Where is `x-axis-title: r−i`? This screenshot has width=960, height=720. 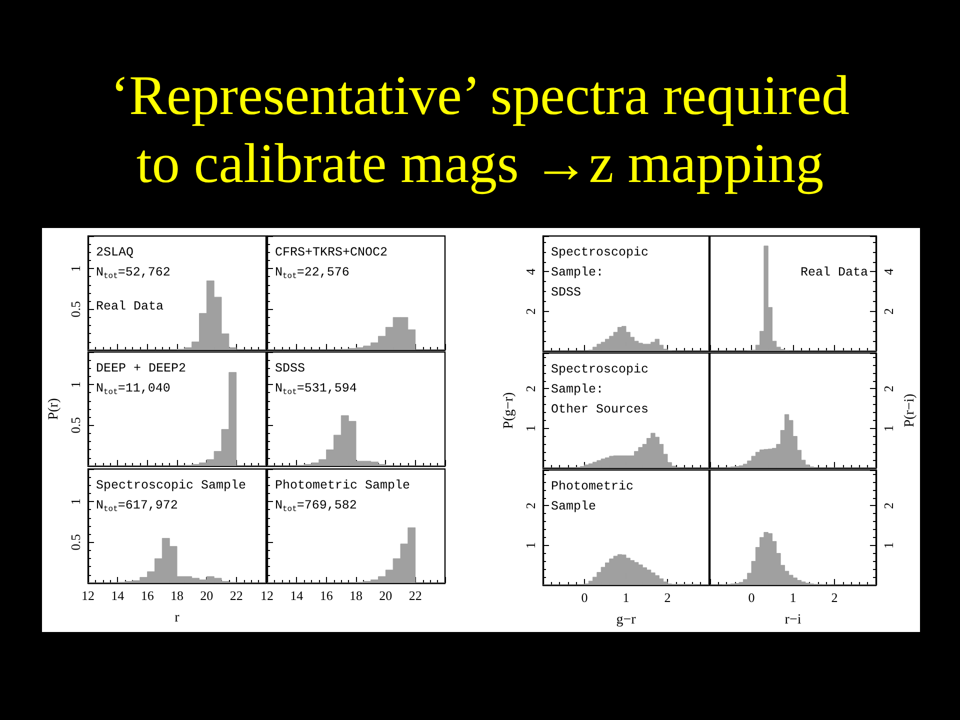 x-axis-title: r−i is located at coordinates (793, 620).